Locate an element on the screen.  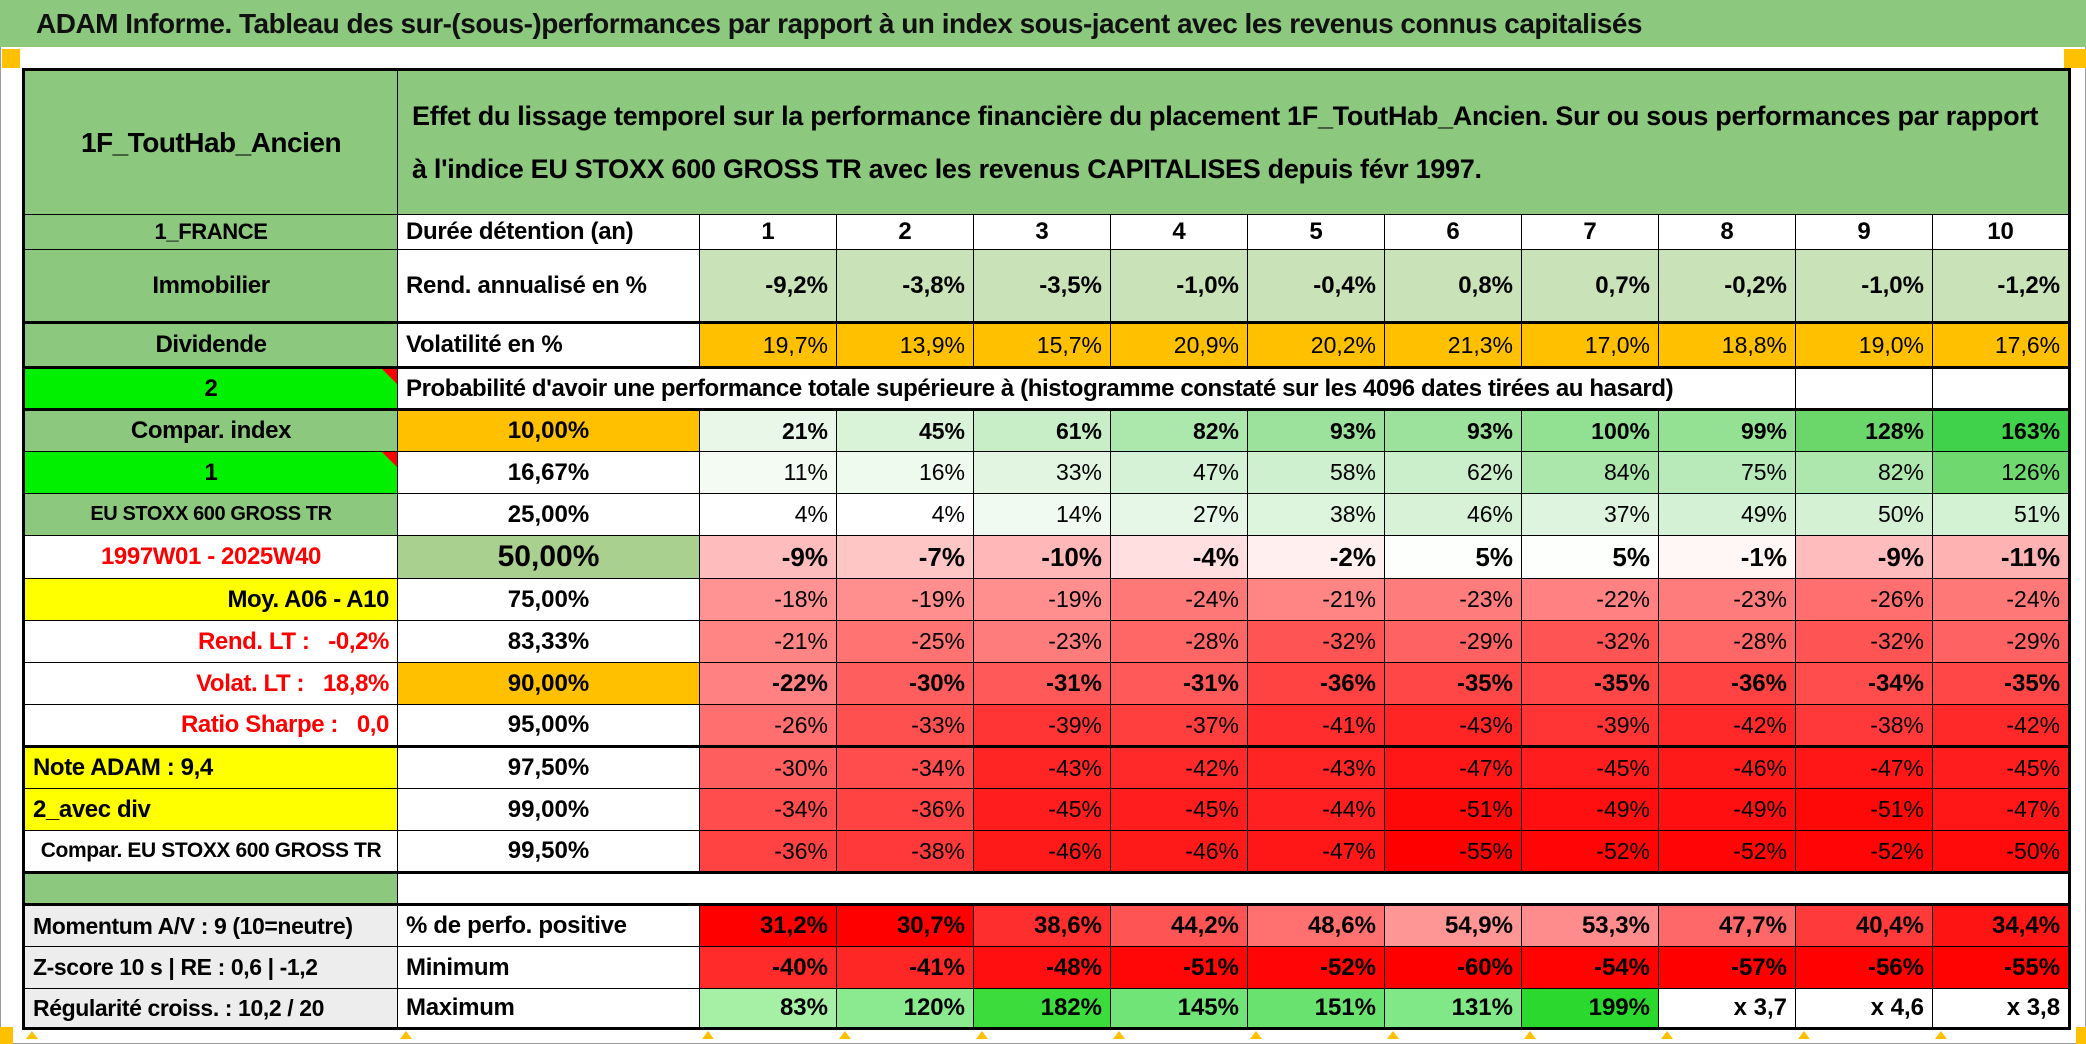
row-label-pct-99: 2_avec div is located at coordinates (210, 809).